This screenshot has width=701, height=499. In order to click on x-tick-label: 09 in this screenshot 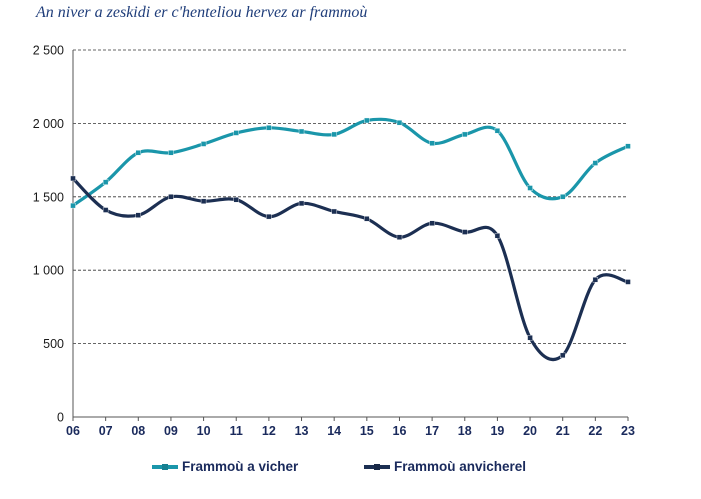, I will do `click(171, 431)`.